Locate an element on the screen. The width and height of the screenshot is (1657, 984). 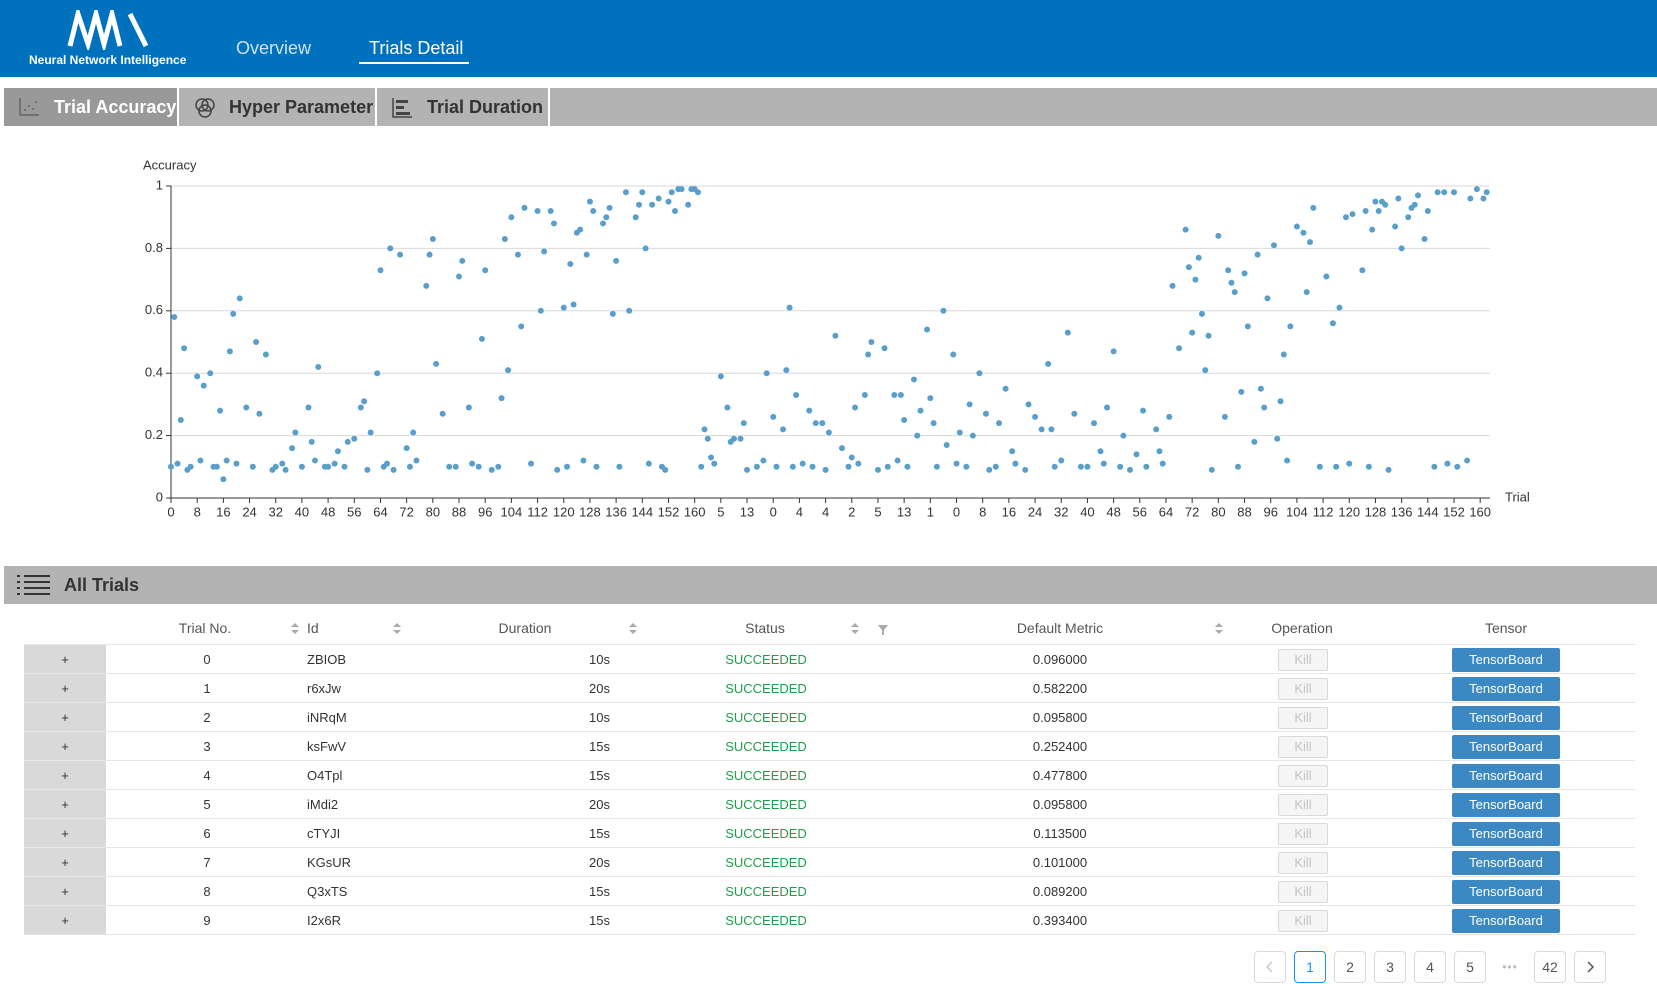
page-button: 2 is located at coordinates (1350, 967).